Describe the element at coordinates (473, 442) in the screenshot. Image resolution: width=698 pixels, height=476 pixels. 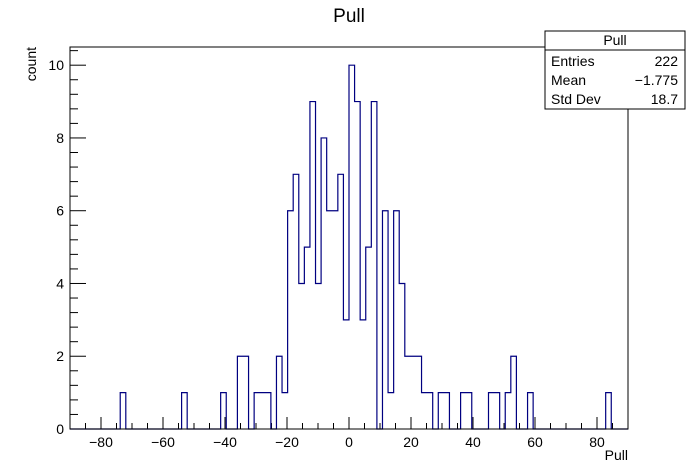
I see `x-tick-label: 40` at that location.